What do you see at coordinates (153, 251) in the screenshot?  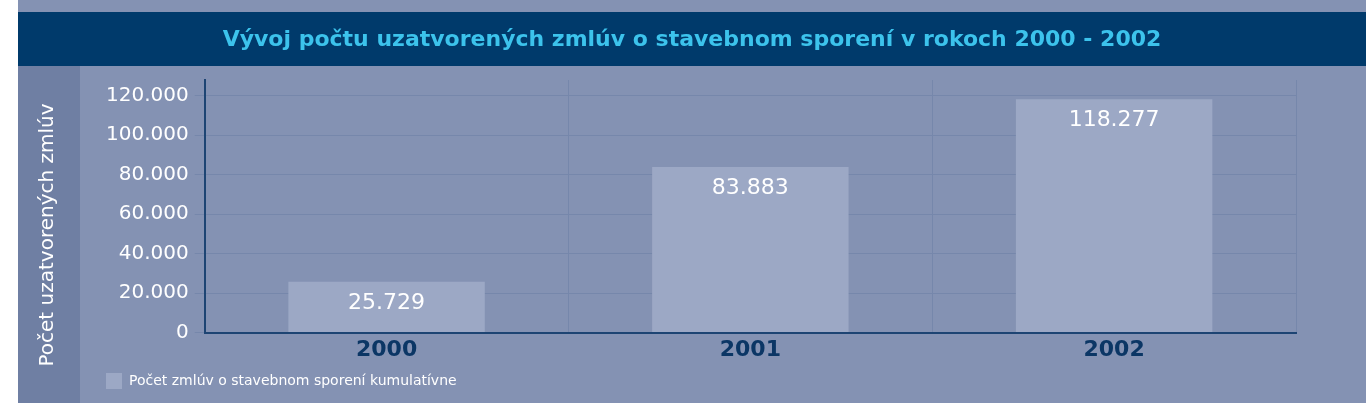 I see `y-tick-label: 40.000` at bounding box center [153, 251].